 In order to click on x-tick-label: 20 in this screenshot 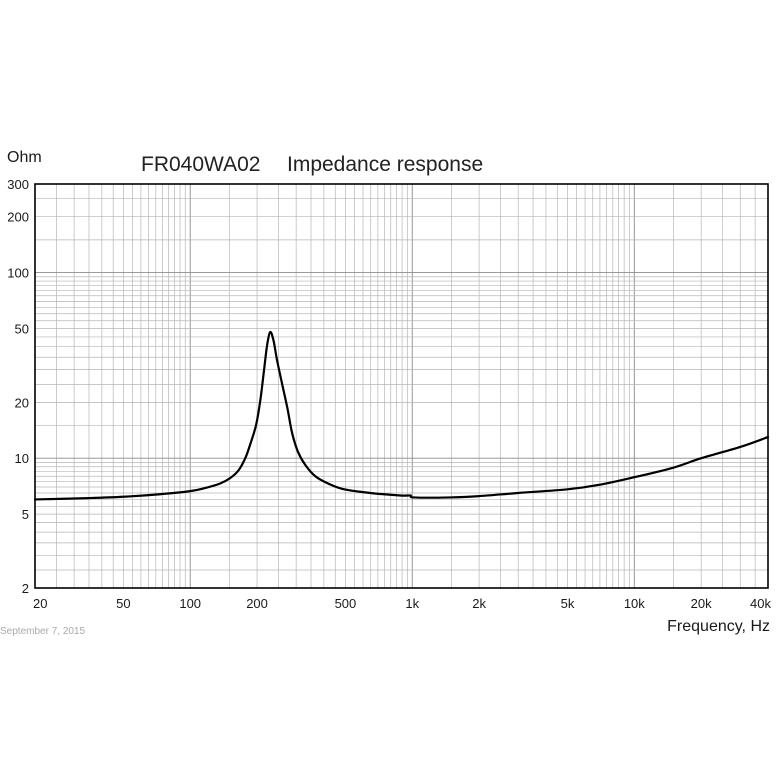, I will do `click(40, 603)`.